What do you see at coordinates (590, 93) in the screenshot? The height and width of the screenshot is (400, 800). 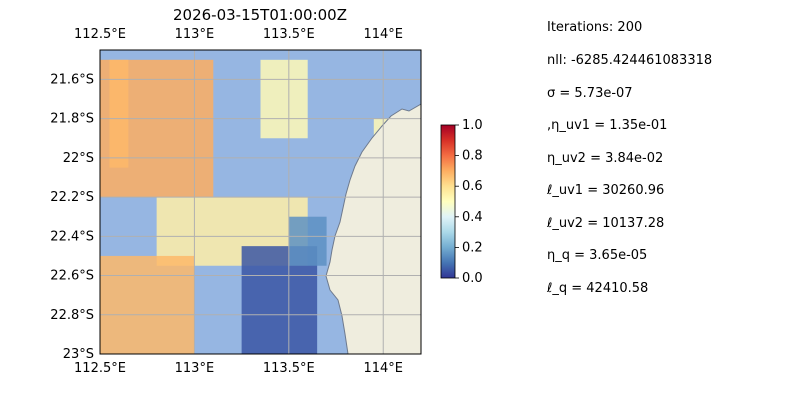 I see `stat-sigma: σ = 5.73e-07` at bounding box center [590, 93].